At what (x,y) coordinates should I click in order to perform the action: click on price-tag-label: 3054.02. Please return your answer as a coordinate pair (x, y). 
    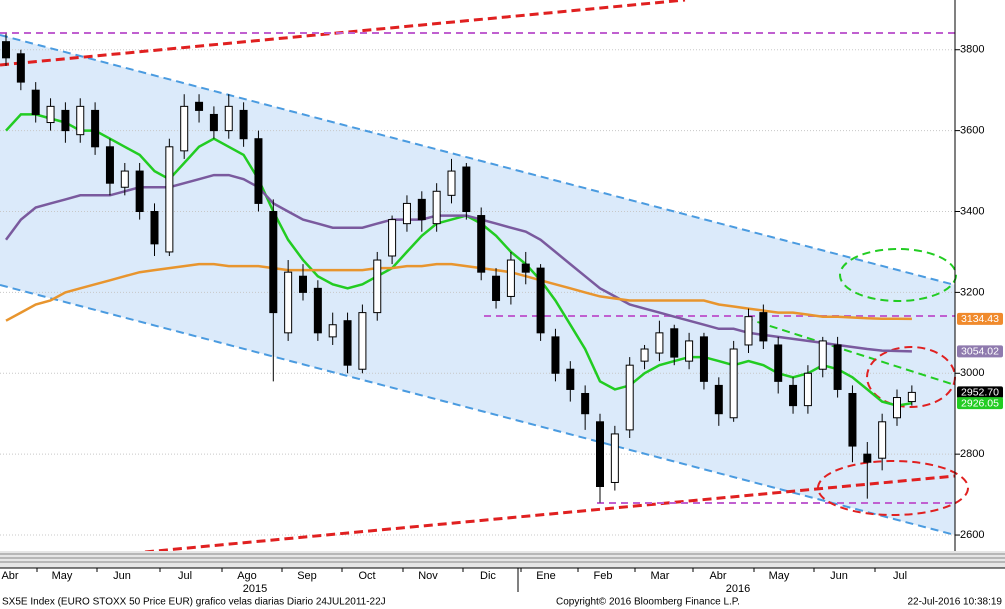
    Looking at the image, I should click on (980, 352).